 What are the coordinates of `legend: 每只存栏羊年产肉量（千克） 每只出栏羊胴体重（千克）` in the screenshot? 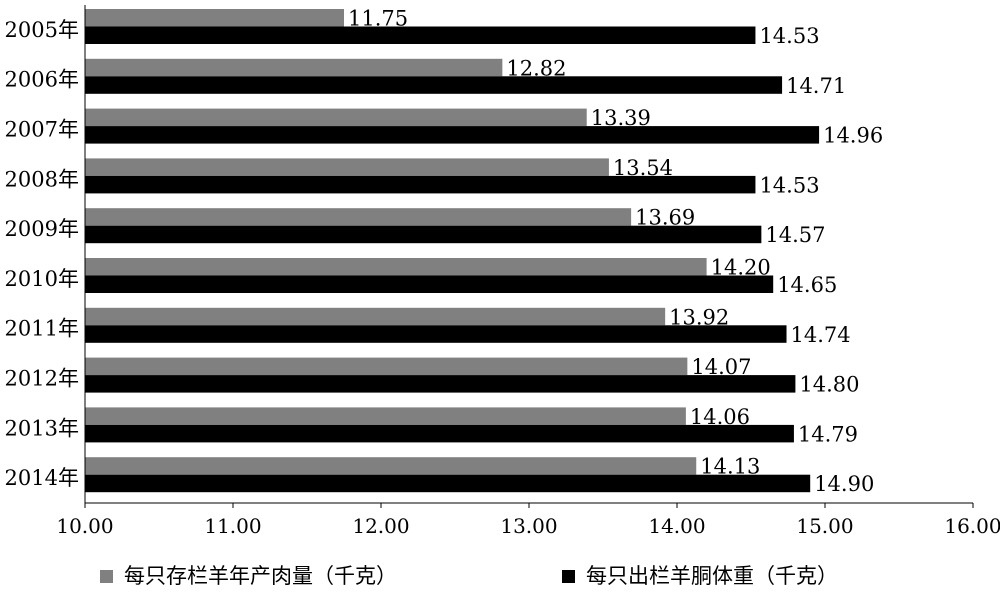 It's located at (469, 576).